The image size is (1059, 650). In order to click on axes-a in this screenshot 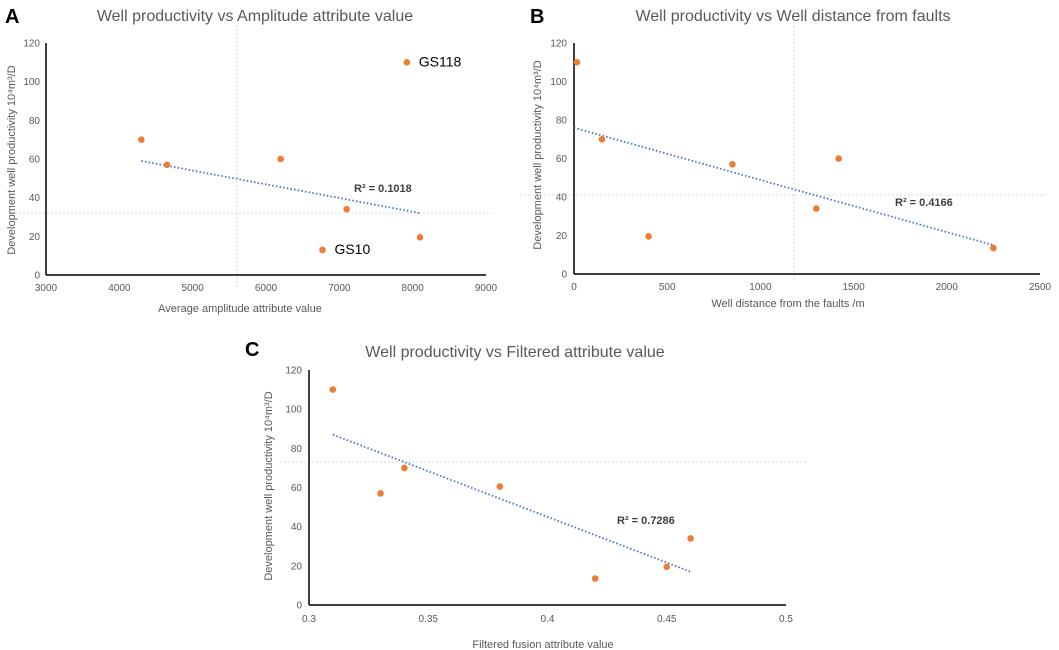, I will do `click(265, 159)`.